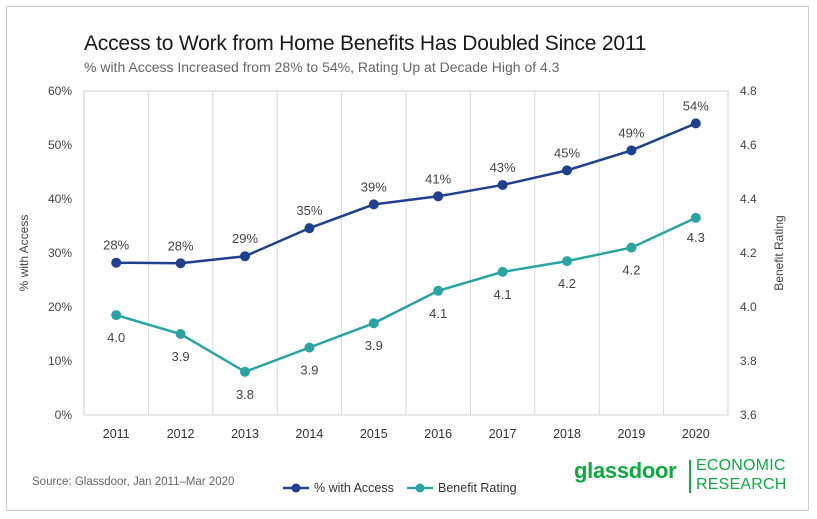 The width and height of the screenshot is (817, 519). Describe the element at coordinates (503, 167) in the screenshot. I see `data-label: 43%` at that location.